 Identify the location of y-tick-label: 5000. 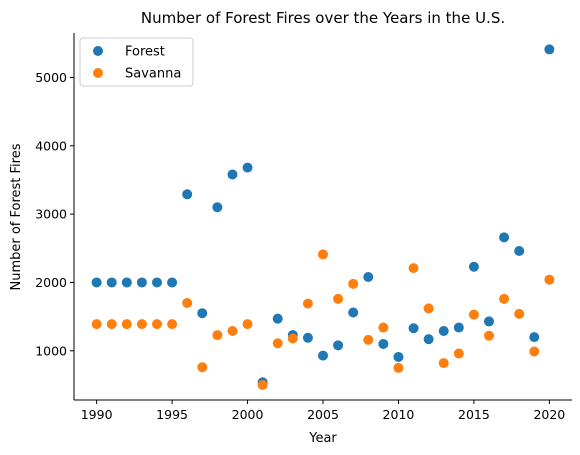
(51, 77).